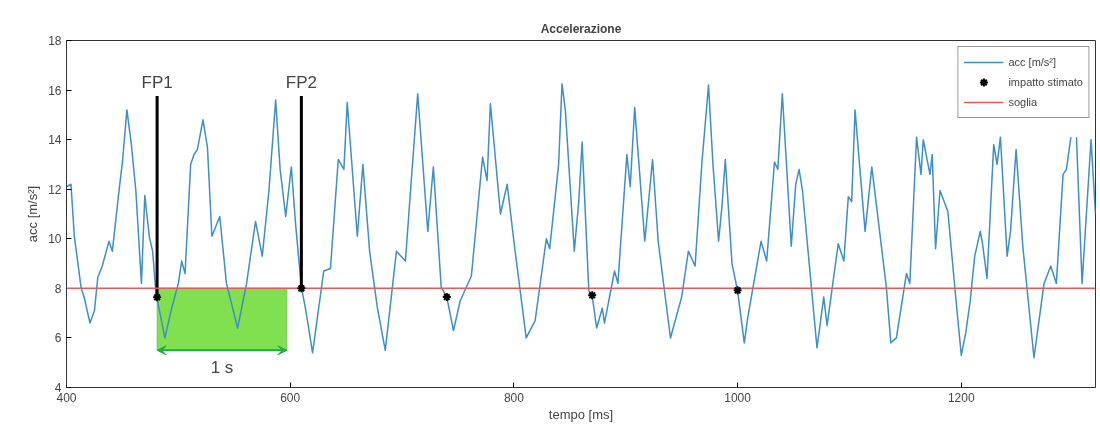 The image size is (1100, 435). Describe the element at coordinates (66, 397) in the screenshot. I see `x-tick-label: 400` at that location.